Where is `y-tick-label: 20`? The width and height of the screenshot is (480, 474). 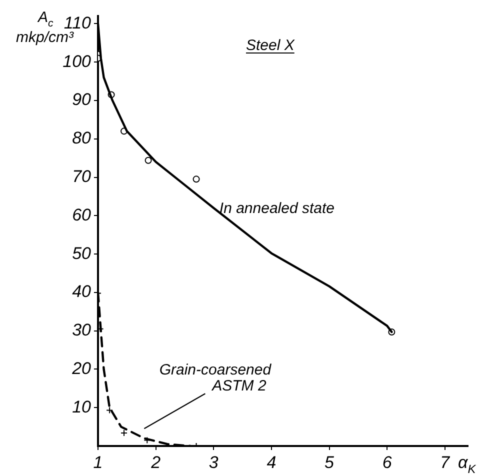
y-tick-label: 20 is located at coordinates (81, 368).